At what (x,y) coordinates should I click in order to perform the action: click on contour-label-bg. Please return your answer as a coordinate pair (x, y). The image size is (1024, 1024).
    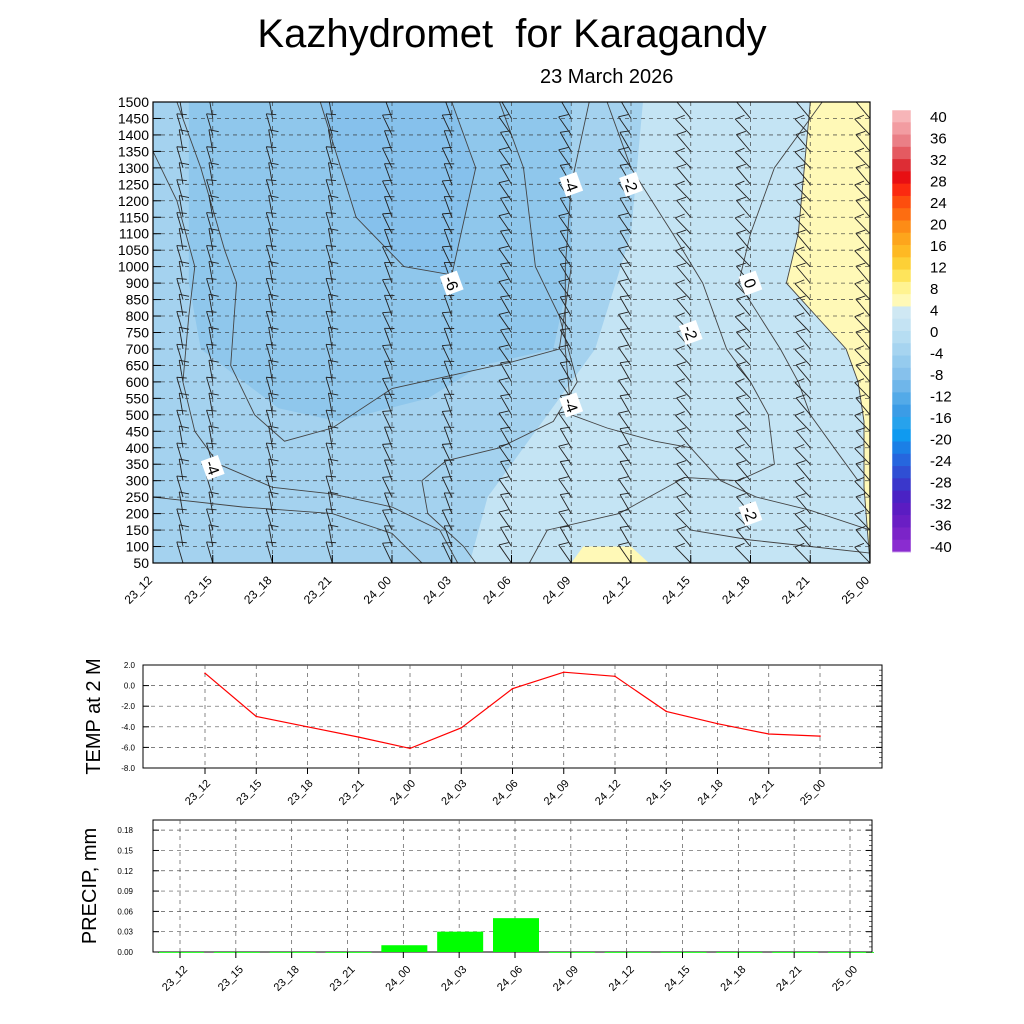
    Looking at the image, I should click on (631, 184).